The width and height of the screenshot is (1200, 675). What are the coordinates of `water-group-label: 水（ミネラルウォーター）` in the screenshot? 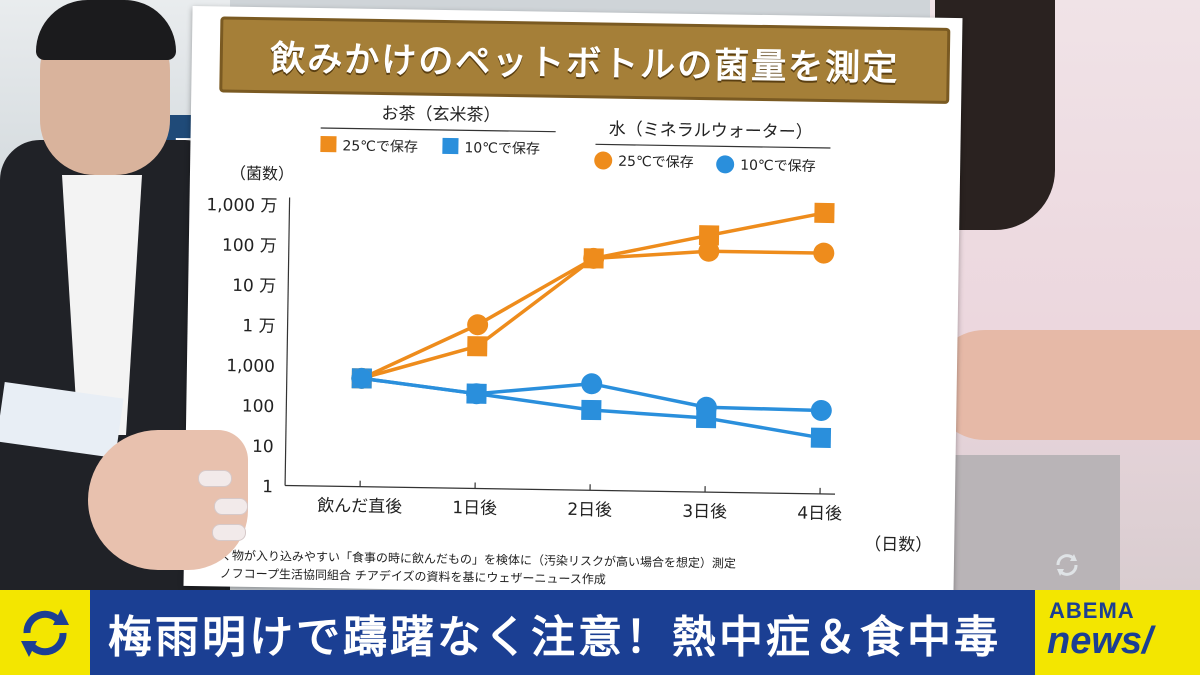 It's located at (711, 131).